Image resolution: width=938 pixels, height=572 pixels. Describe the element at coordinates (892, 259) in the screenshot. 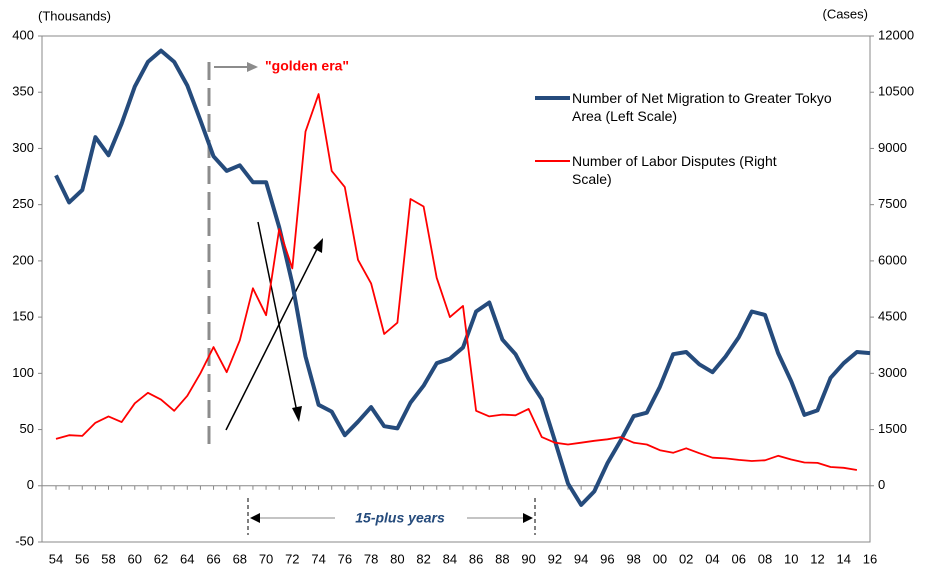

I see `y2-tick-label: 6000` at that location.